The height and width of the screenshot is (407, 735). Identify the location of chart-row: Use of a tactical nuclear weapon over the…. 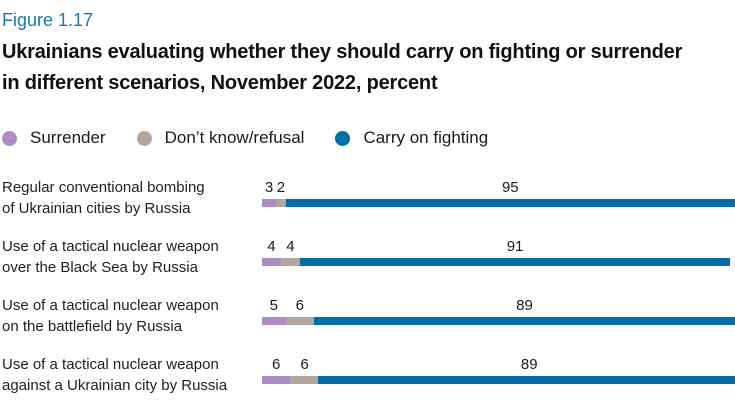
(368, 257).